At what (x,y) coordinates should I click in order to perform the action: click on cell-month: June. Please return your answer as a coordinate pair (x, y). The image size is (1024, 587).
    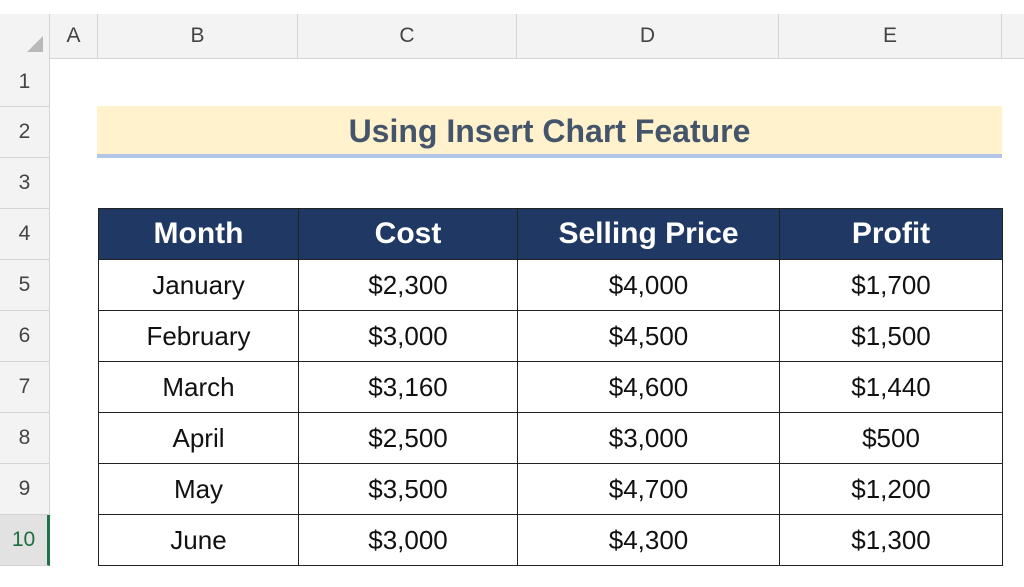
    Looking at the image, I should click on (198, 540).